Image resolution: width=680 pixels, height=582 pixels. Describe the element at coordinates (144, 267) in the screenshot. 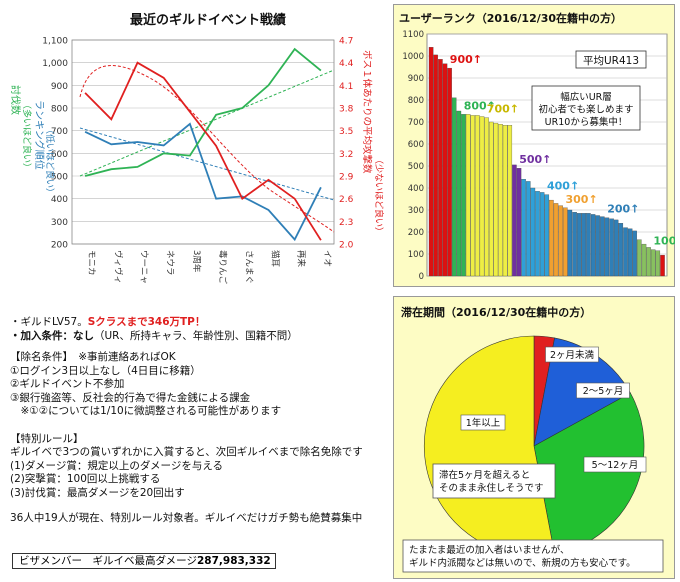

I see `category-label: ウーニャ` at that location.